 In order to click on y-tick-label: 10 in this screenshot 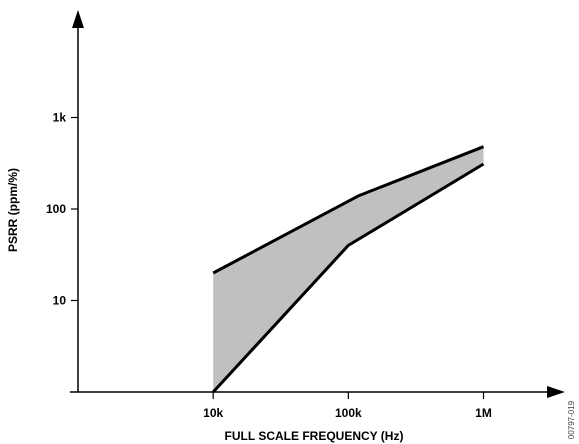, I will do `click(60, 301)`.